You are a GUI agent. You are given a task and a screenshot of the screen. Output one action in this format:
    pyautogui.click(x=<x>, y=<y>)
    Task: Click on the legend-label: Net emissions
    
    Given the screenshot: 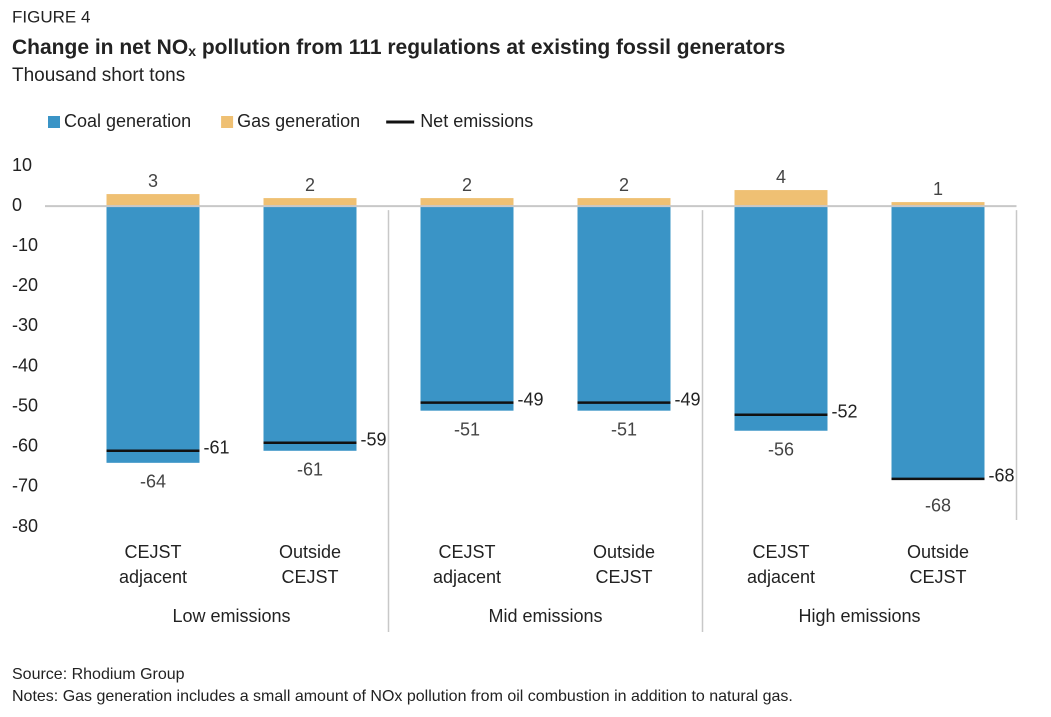 What is the action you would take?
    pyautogui.click(x=476, y=121)
    